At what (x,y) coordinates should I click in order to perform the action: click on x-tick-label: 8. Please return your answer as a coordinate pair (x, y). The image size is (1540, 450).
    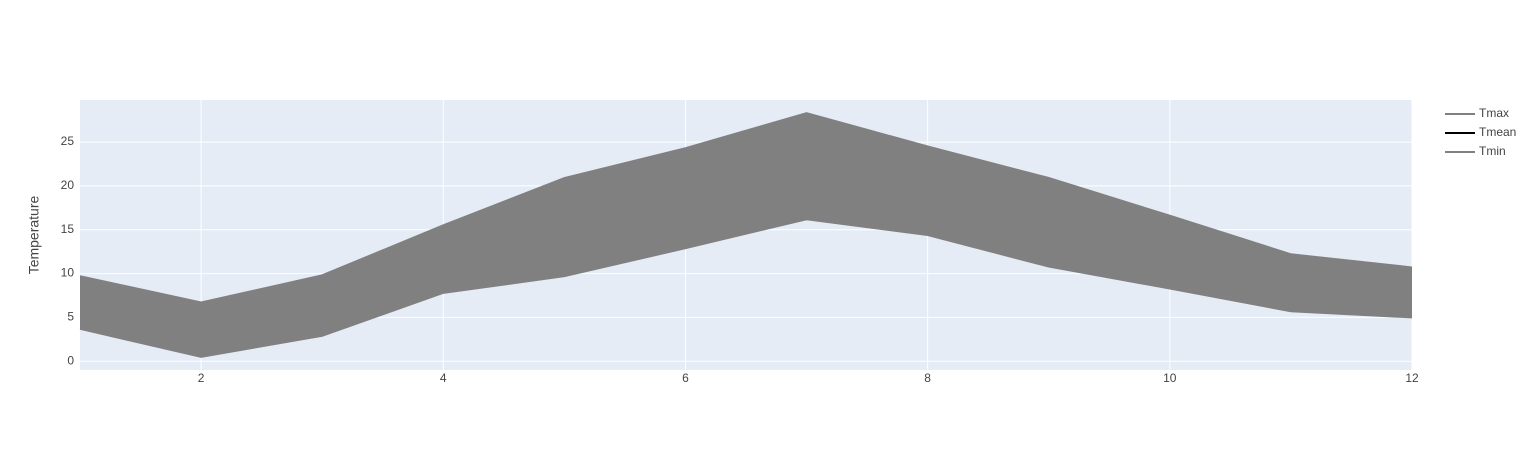
    Looking at the image, I should click on (927, 378).